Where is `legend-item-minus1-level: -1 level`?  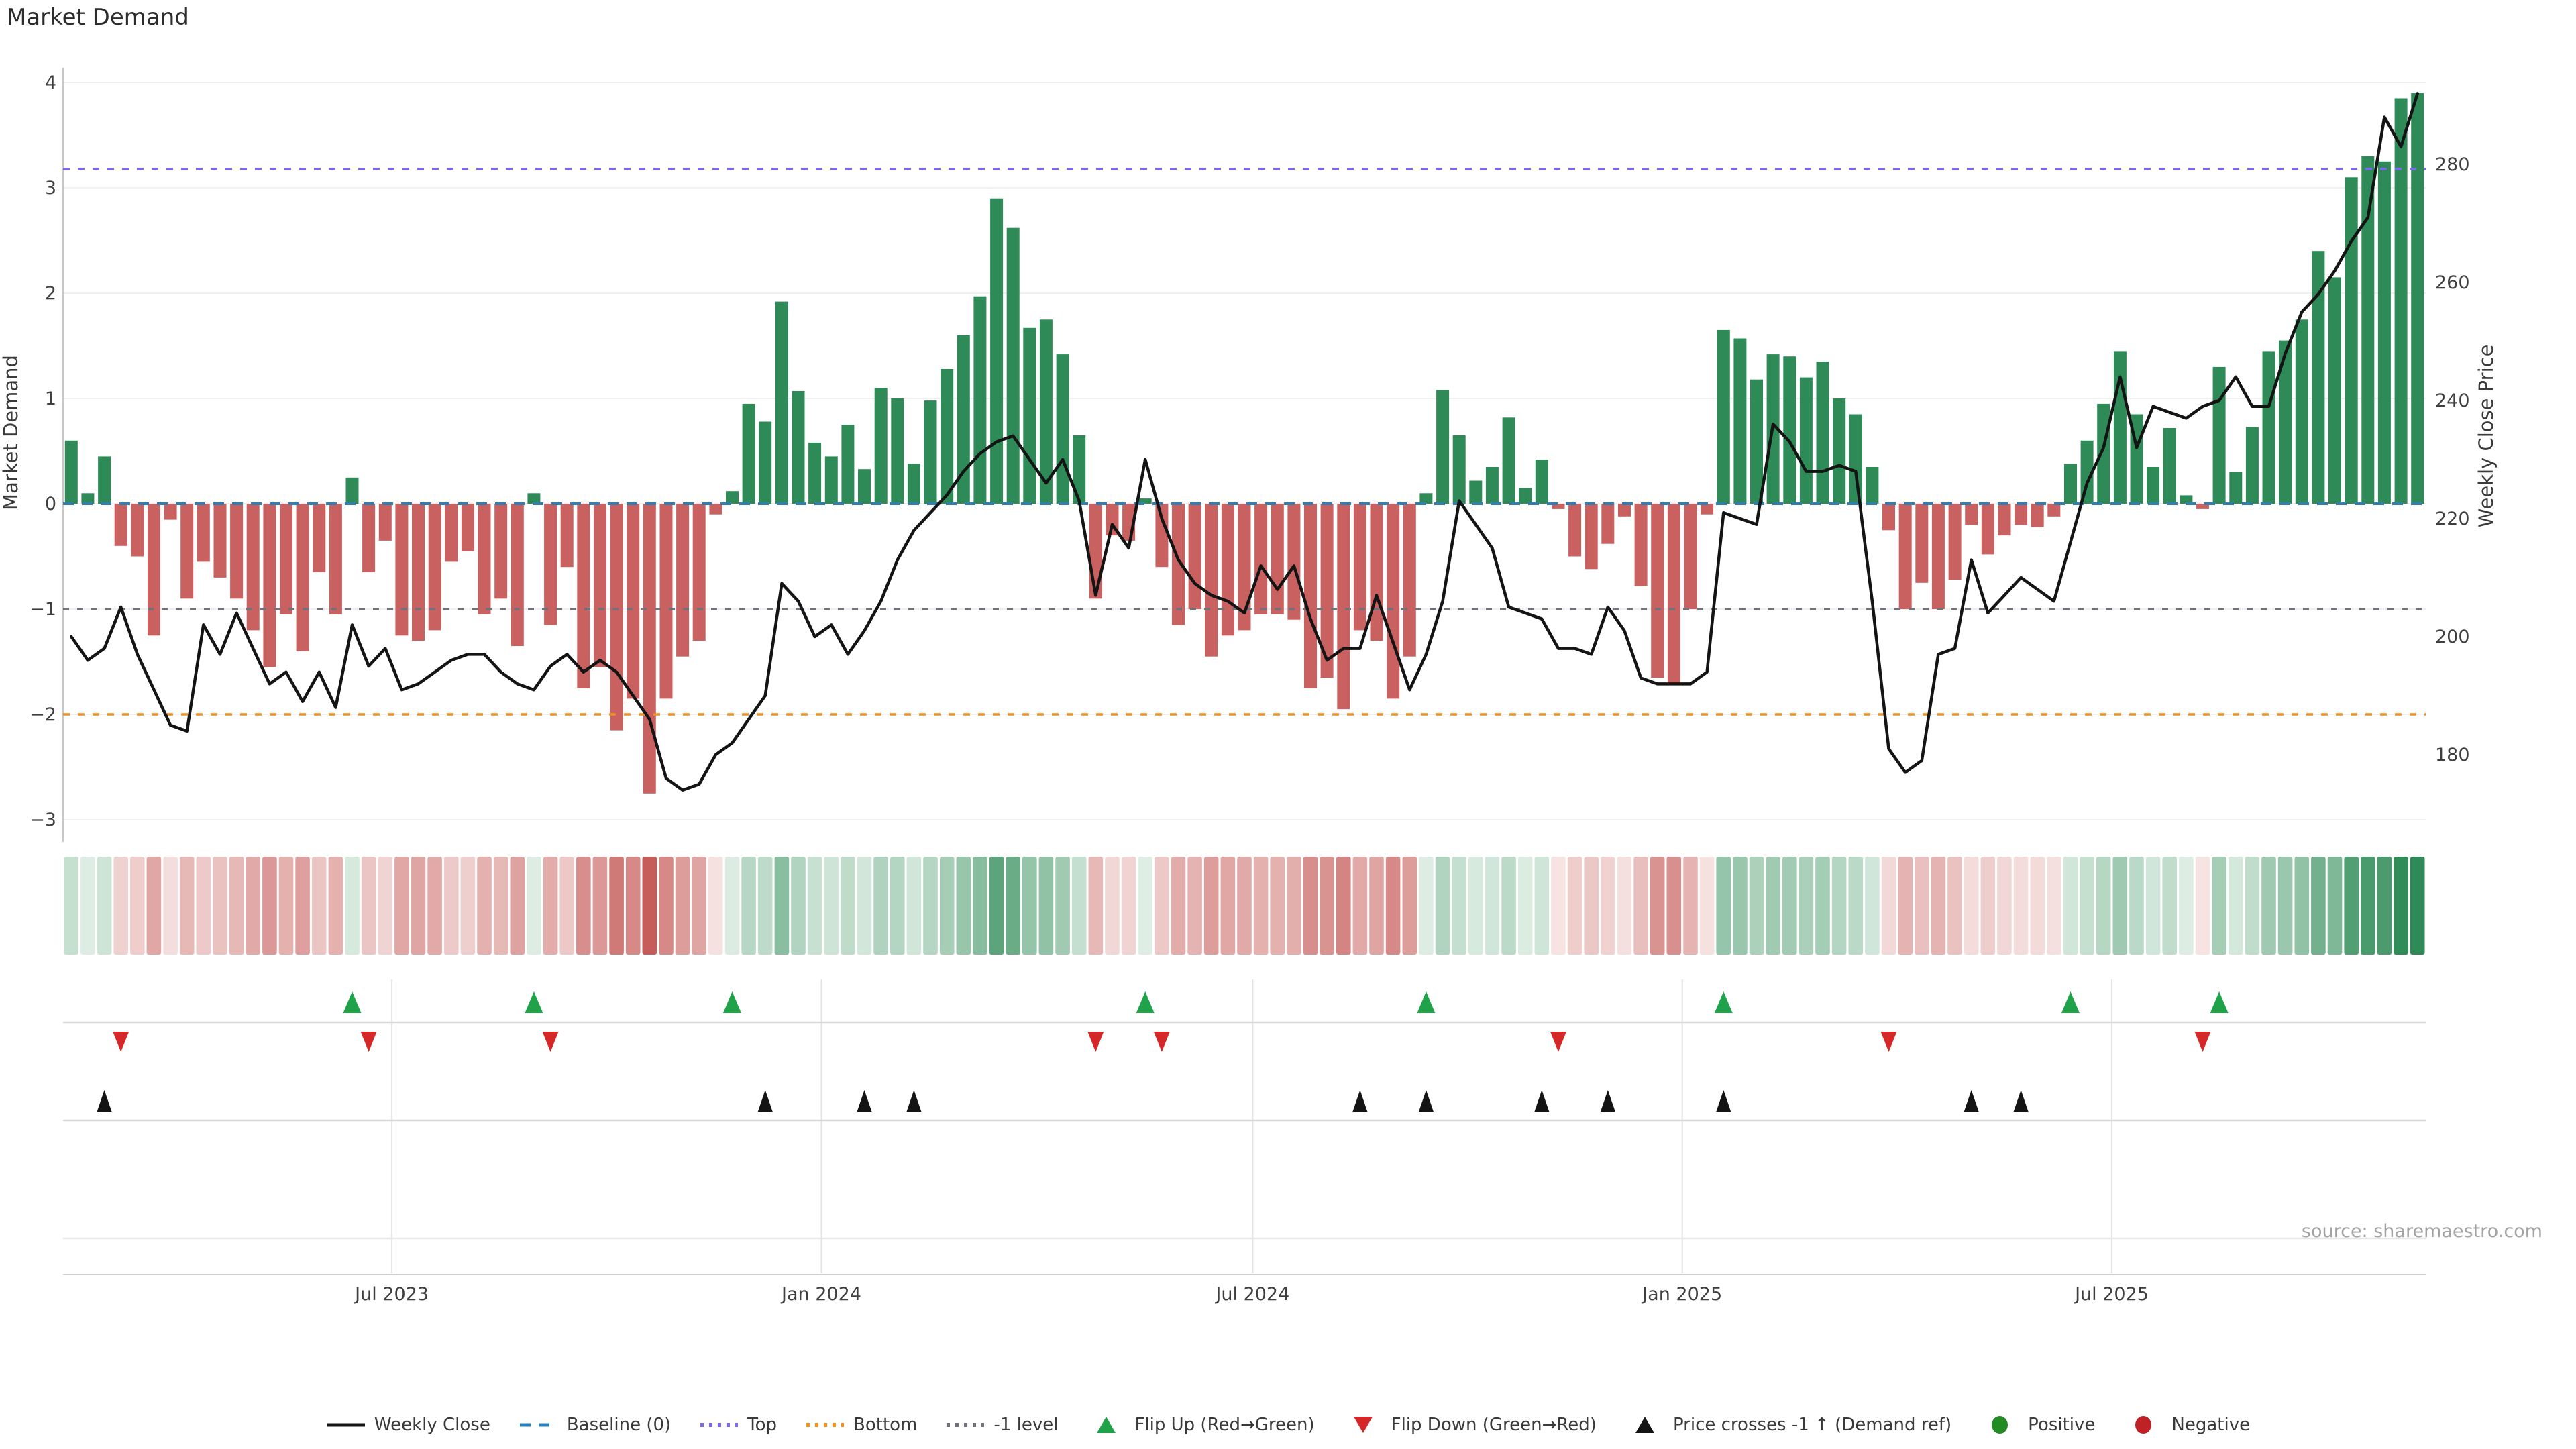 legend-item-minus1-level: -1 level is located at coordinates (1001, 1425).